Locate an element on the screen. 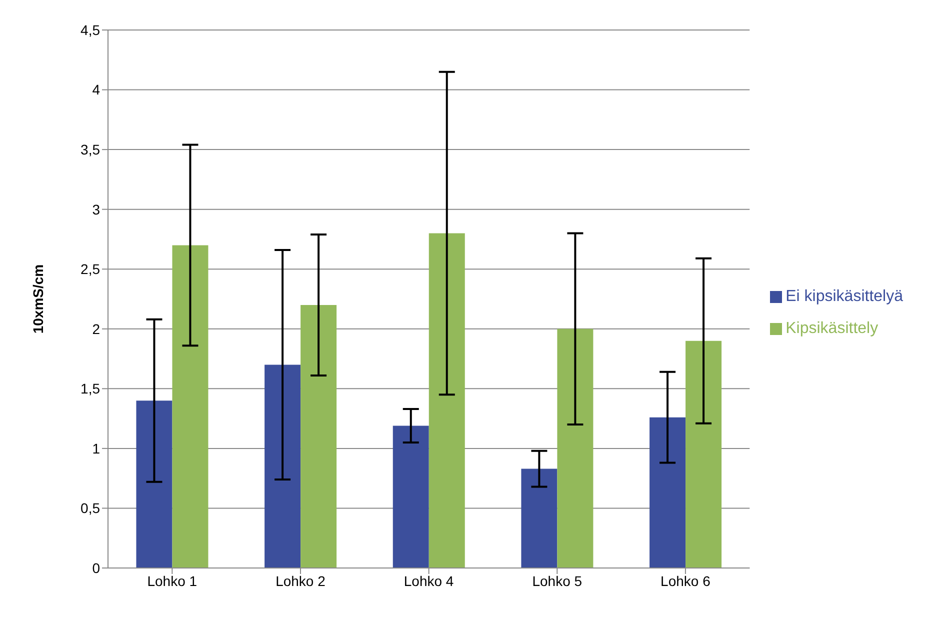 The image size is (933, 627). y-axis-title: 10xmS/cm is located at coordinates (38, 299).